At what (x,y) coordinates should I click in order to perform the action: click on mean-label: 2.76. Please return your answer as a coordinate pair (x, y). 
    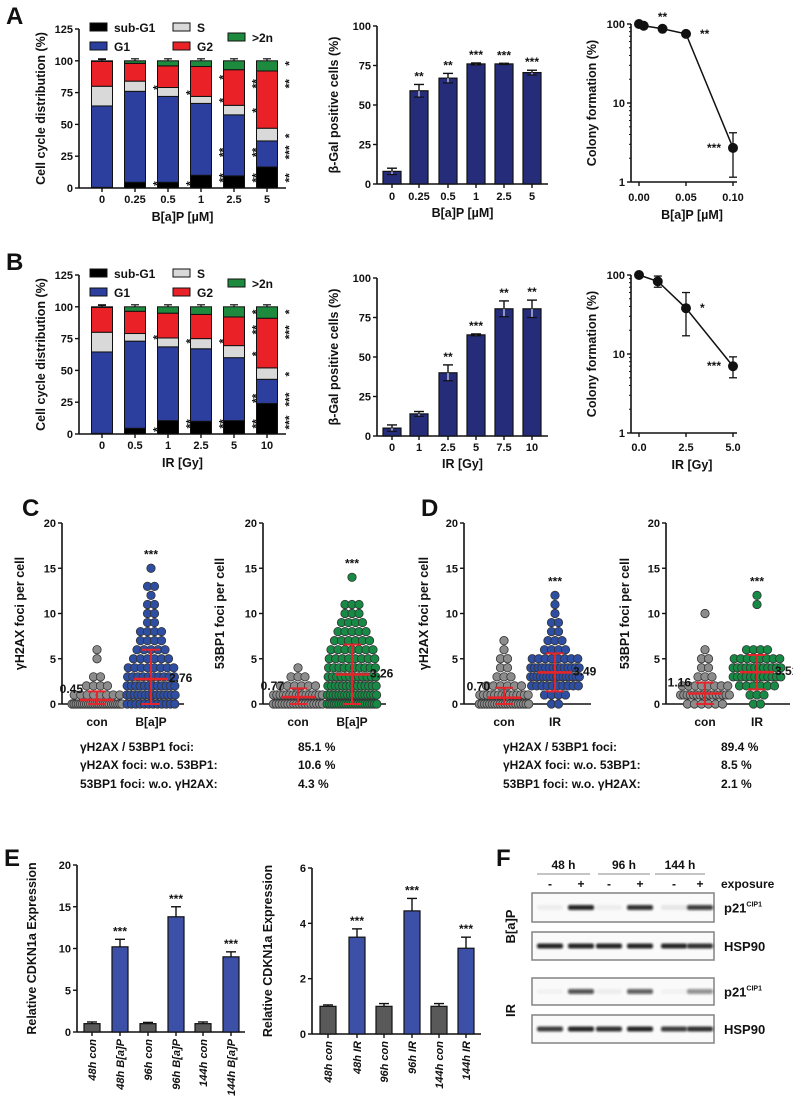
    Looking at the image, I should click on (181, 678).